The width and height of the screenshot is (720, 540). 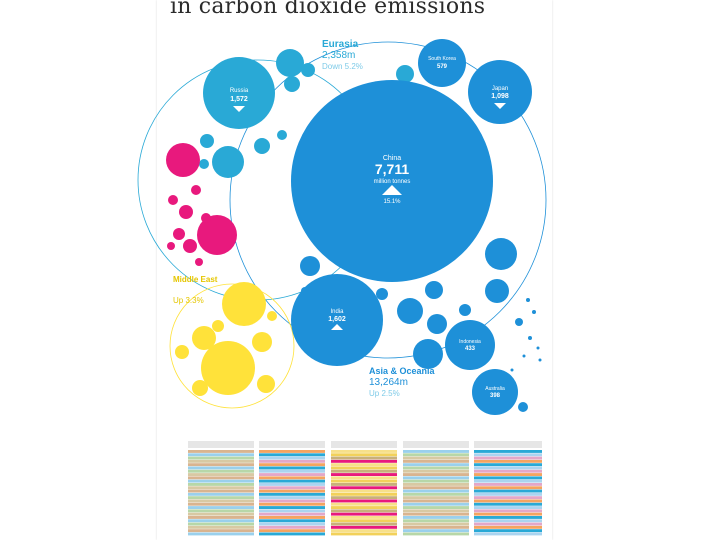 What do you see at coordinates (402, 371) in the screenshot?
I see `region-name: Asia & Oceania` at bounding box center [402, 371].